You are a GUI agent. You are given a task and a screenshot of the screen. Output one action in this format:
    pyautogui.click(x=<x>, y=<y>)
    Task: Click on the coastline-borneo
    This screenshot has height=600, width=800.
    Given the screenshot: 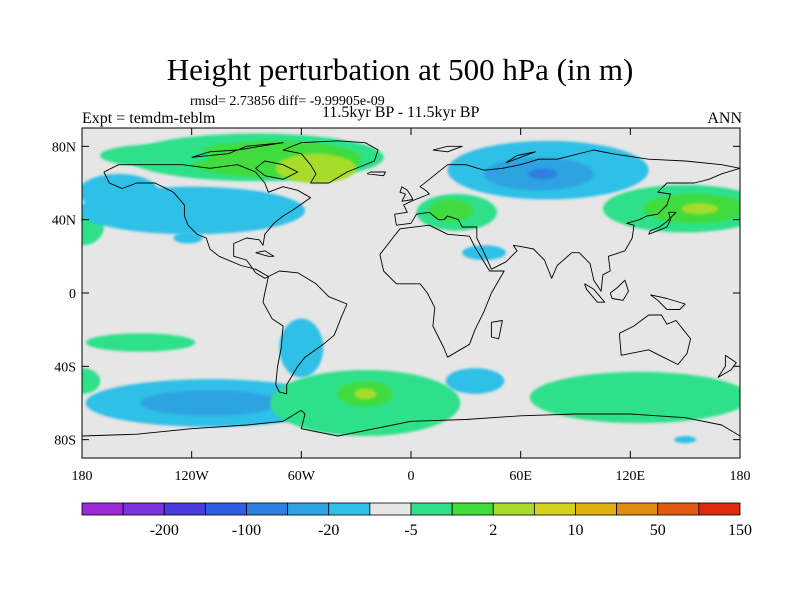 What is the action you would take?
    pyautogui.click(x=619, y=290)
    